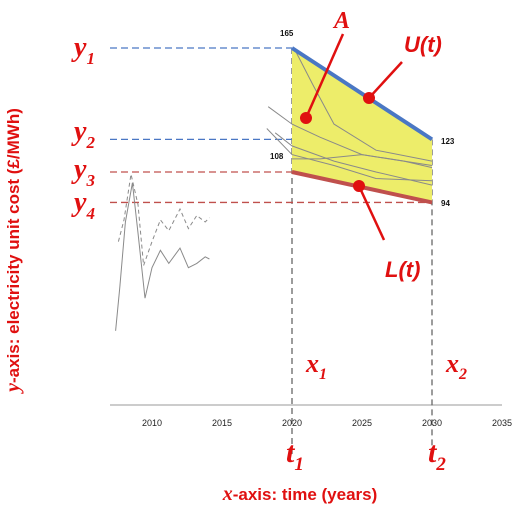 Image resolution: width=515 pixels, height=512 pixels. Describe the element at coordinates (437, 455) in the screenshot. I see `t-marker-label-2: t2` at that location.